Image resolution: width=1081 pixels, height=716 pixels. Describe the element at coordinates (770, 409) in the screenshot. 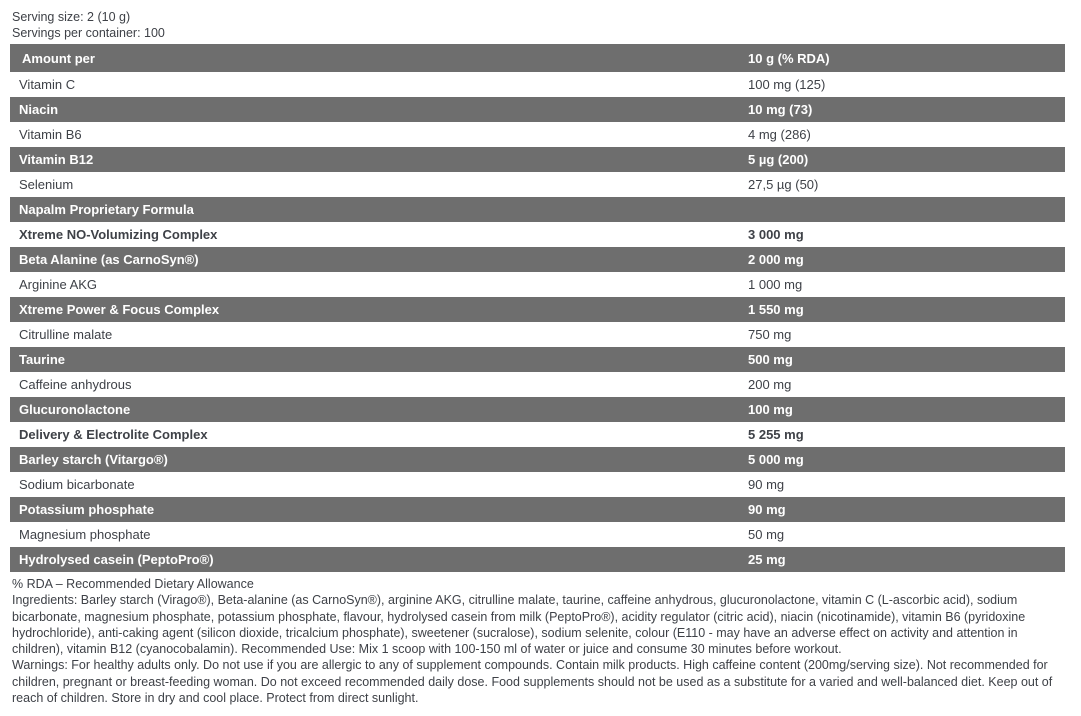

I see `row-value: 100 mg` at that location.